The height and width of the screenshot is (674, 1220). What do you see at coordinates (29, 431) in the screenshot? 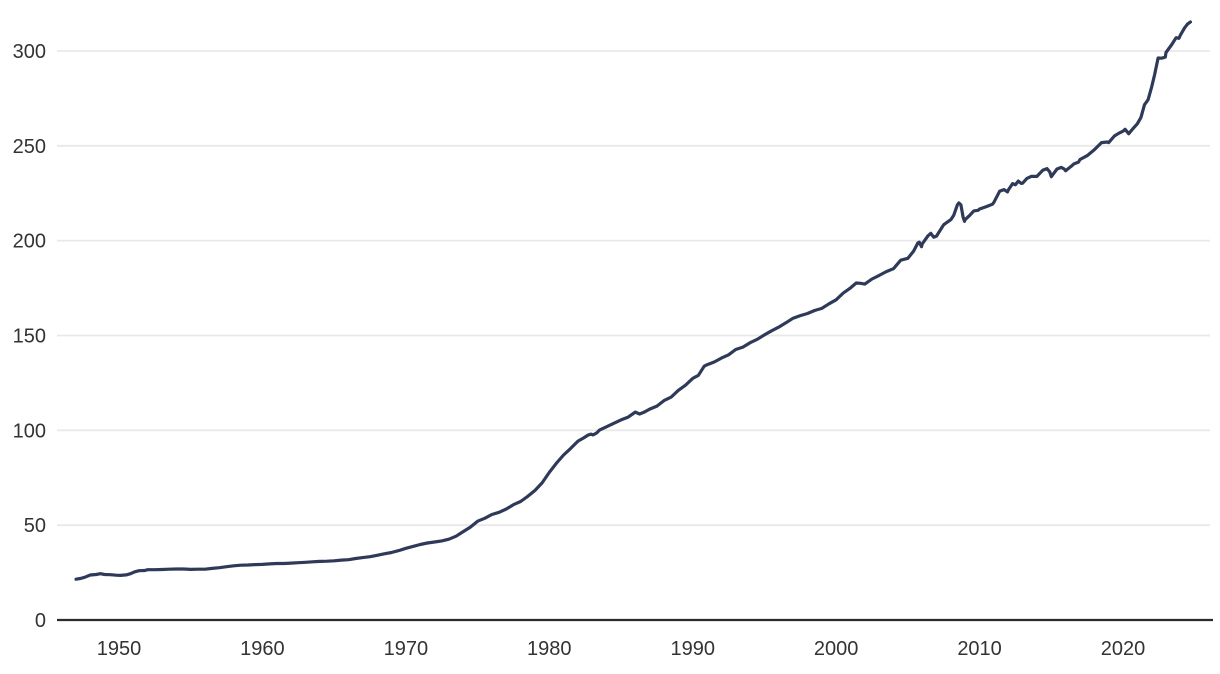
I see `y-tick-label: 100` at bounding box center [29, 431].